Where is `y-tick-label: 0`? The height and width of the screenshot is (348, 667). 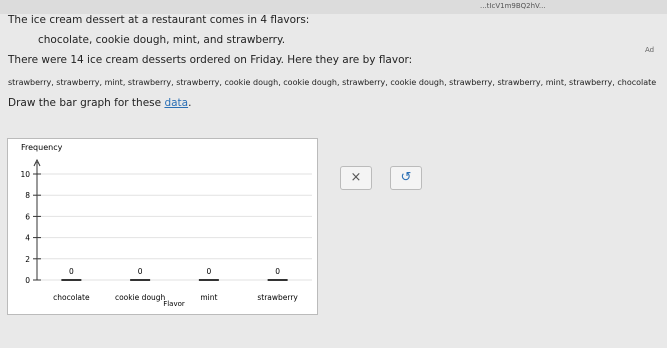 y-tick-label: 0 is located at coordinates (27, 280).